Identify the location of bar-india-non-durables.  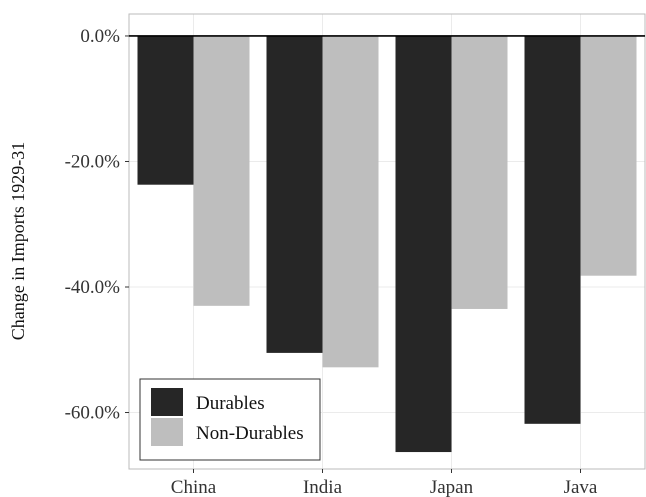
(350, 201).